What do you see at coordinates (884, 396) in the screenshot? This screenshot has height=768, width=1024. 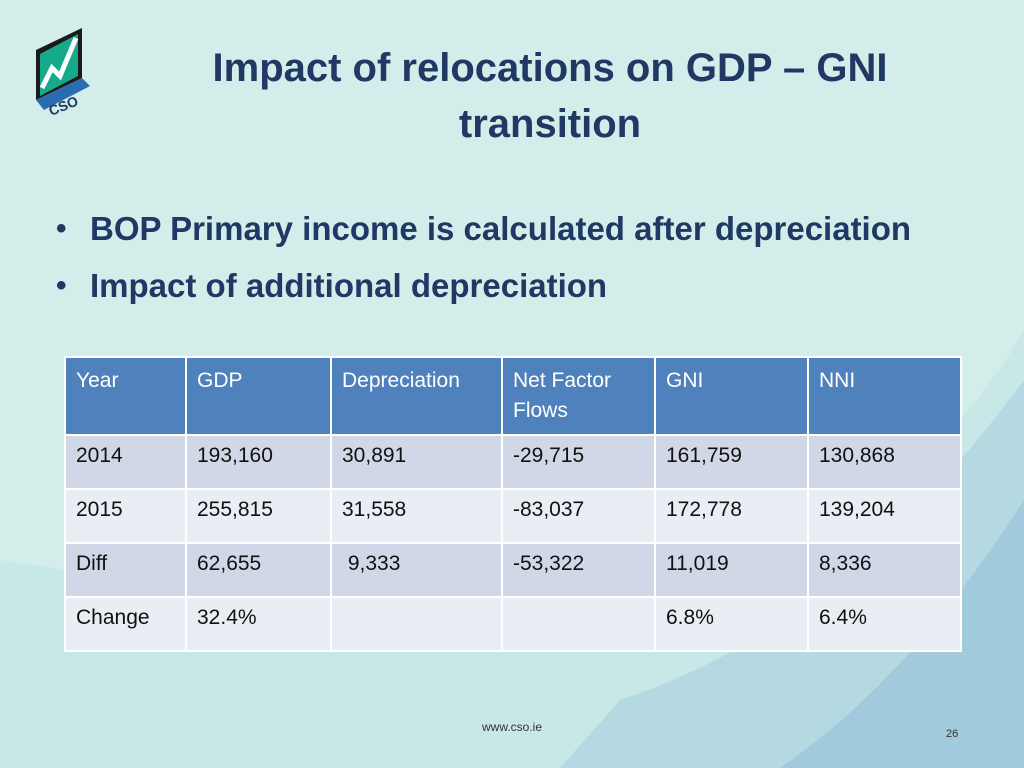 I see `header-nni: NNI` at bounding box center [884, 396].